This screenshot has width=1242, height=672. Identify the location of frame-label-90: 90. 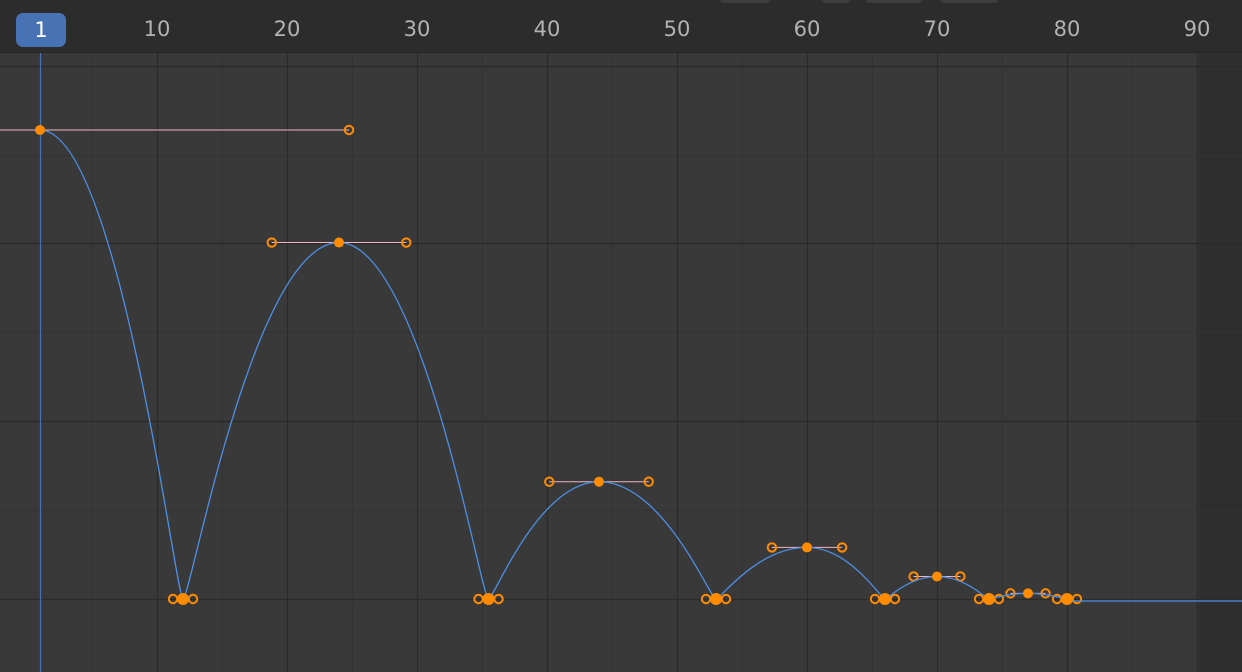
(1197, 29).